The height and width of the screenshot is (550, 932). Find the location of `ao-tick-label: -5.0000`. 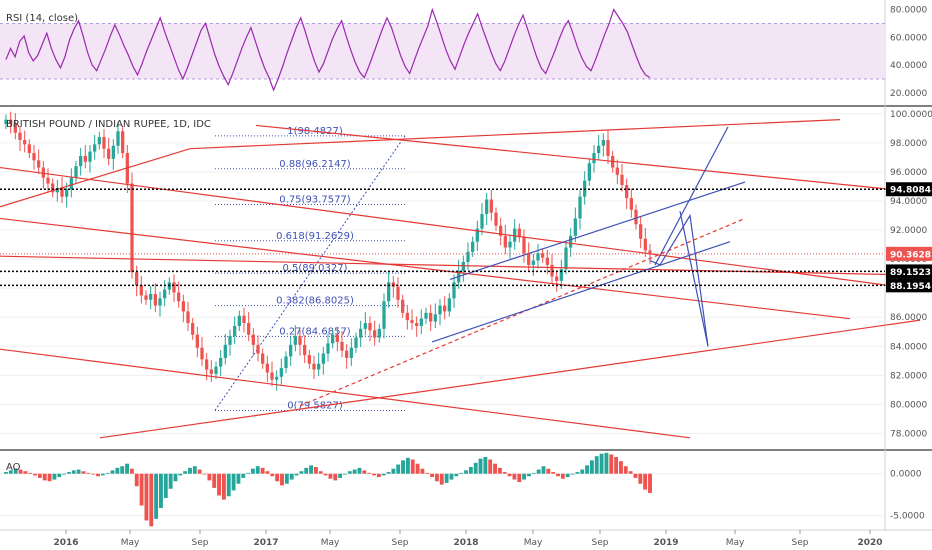

ao-tick-label: -5.0000 is located at coordinates (907, 516).